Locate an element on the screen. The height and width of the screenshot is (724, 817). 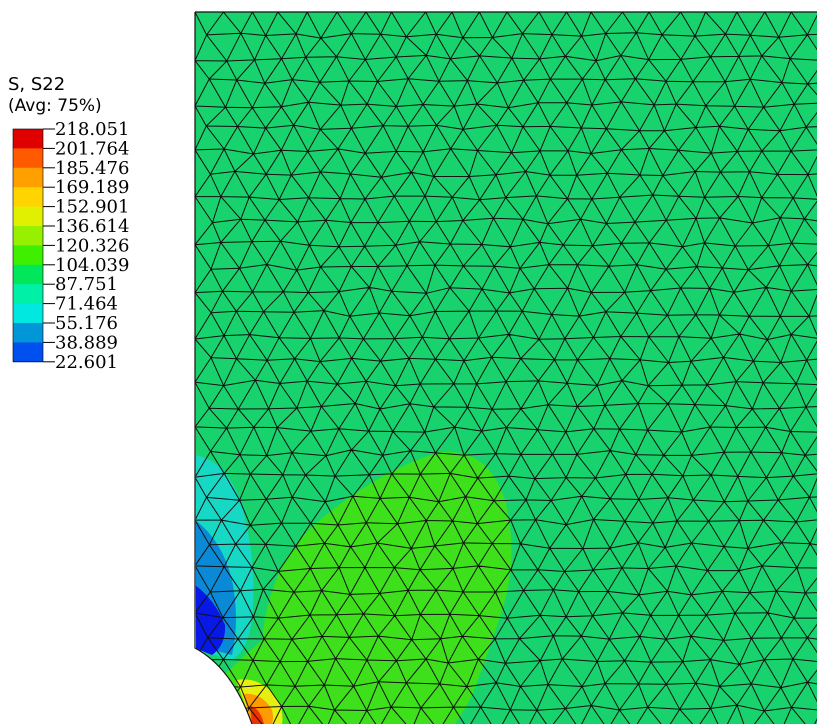
legend-label: 152.901 is located at coordinates (92, 207).